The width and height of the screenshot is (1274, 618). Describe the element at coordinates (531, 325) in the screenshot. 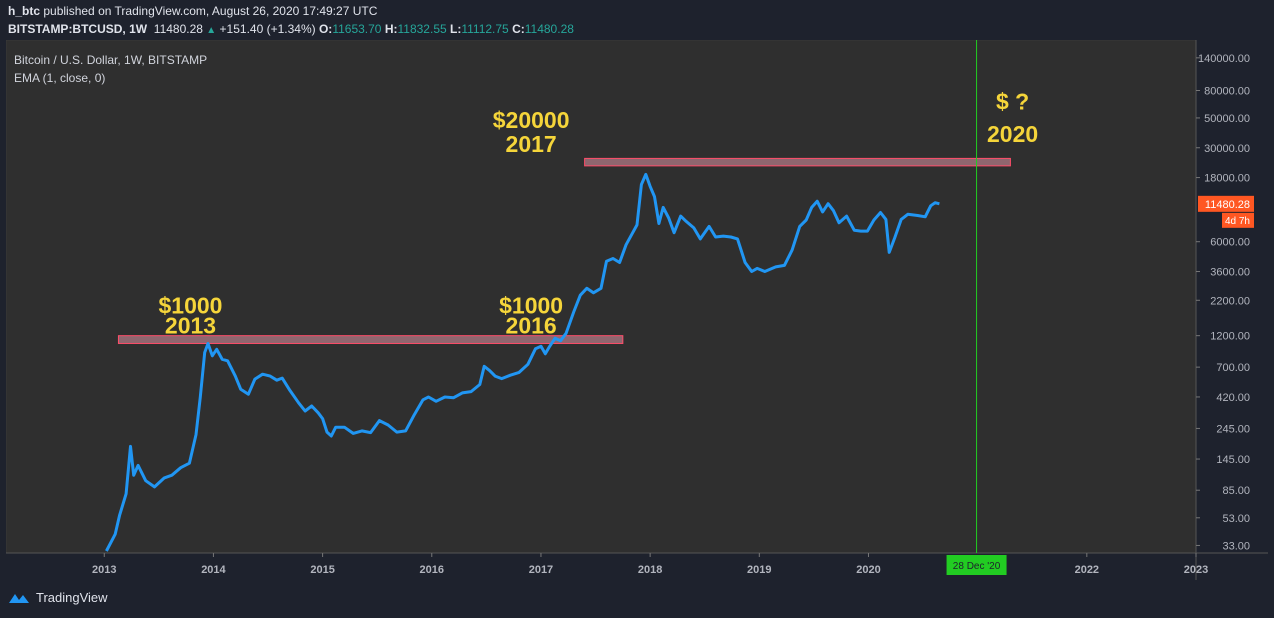

I see `annotation-label: 2016` at that location.